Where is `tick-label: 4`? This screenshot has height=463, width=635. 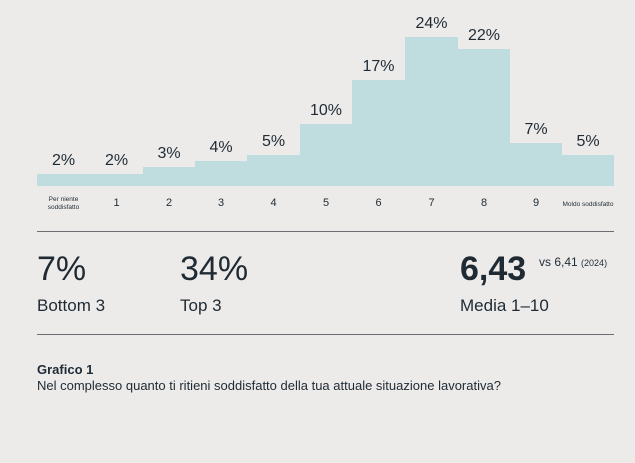 tick-label: 4 is located at coordinates (273, 203).